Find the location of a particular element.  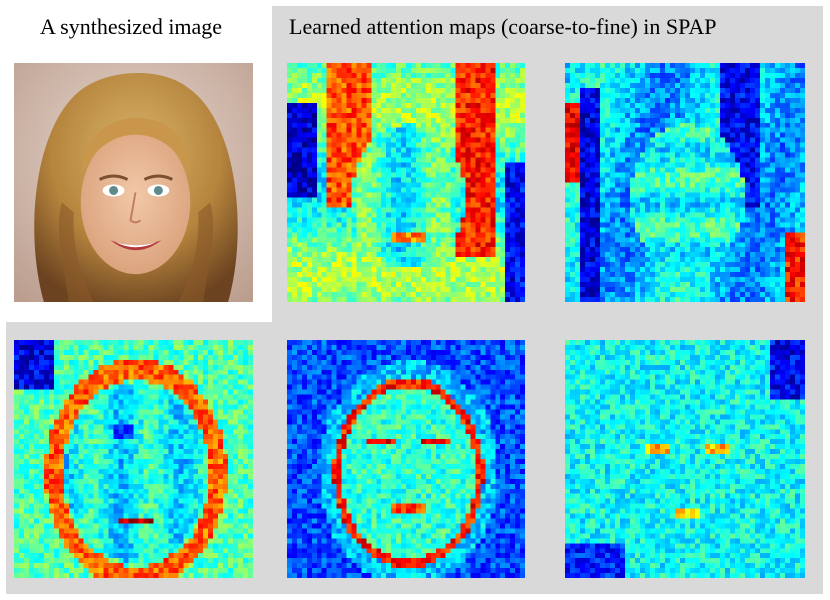

synthesized-image-caption: A synthesized image is located at coordinates (131, 26).